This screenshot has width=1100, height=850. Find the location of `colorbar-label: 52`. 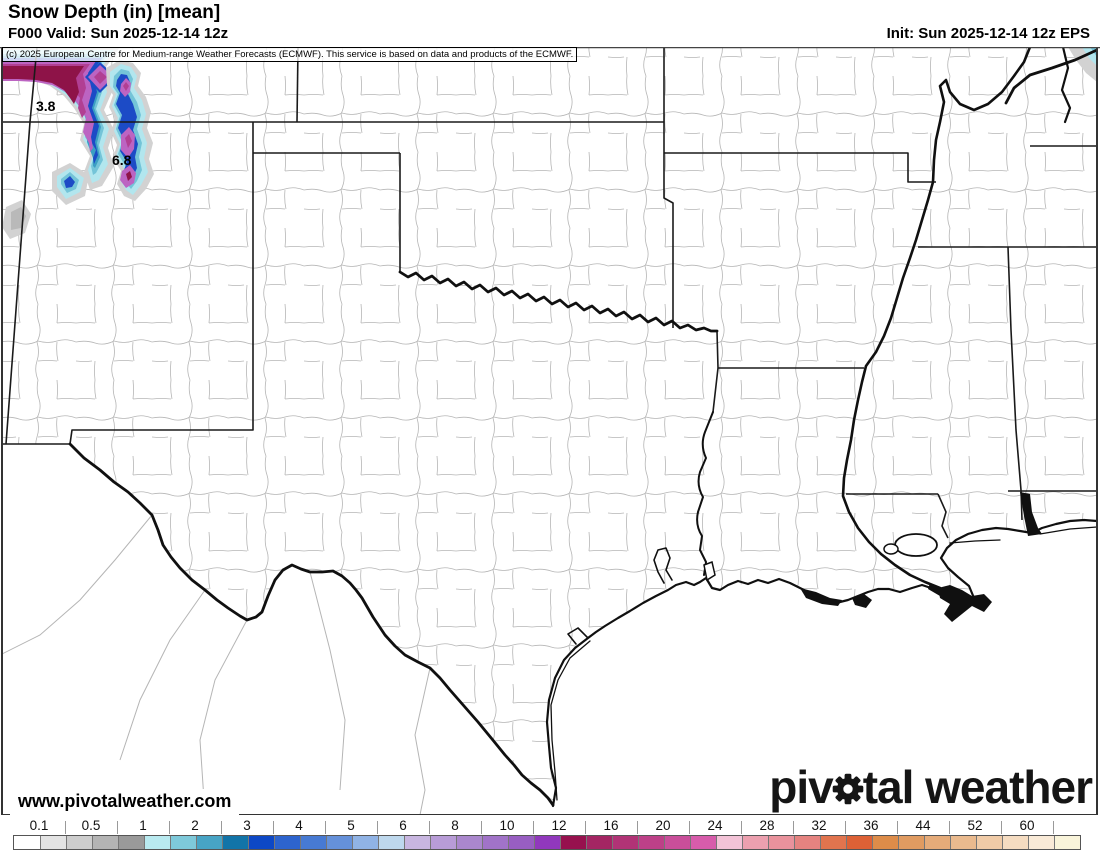

colorbar-label: 52 is located at coordinates (975, 825).